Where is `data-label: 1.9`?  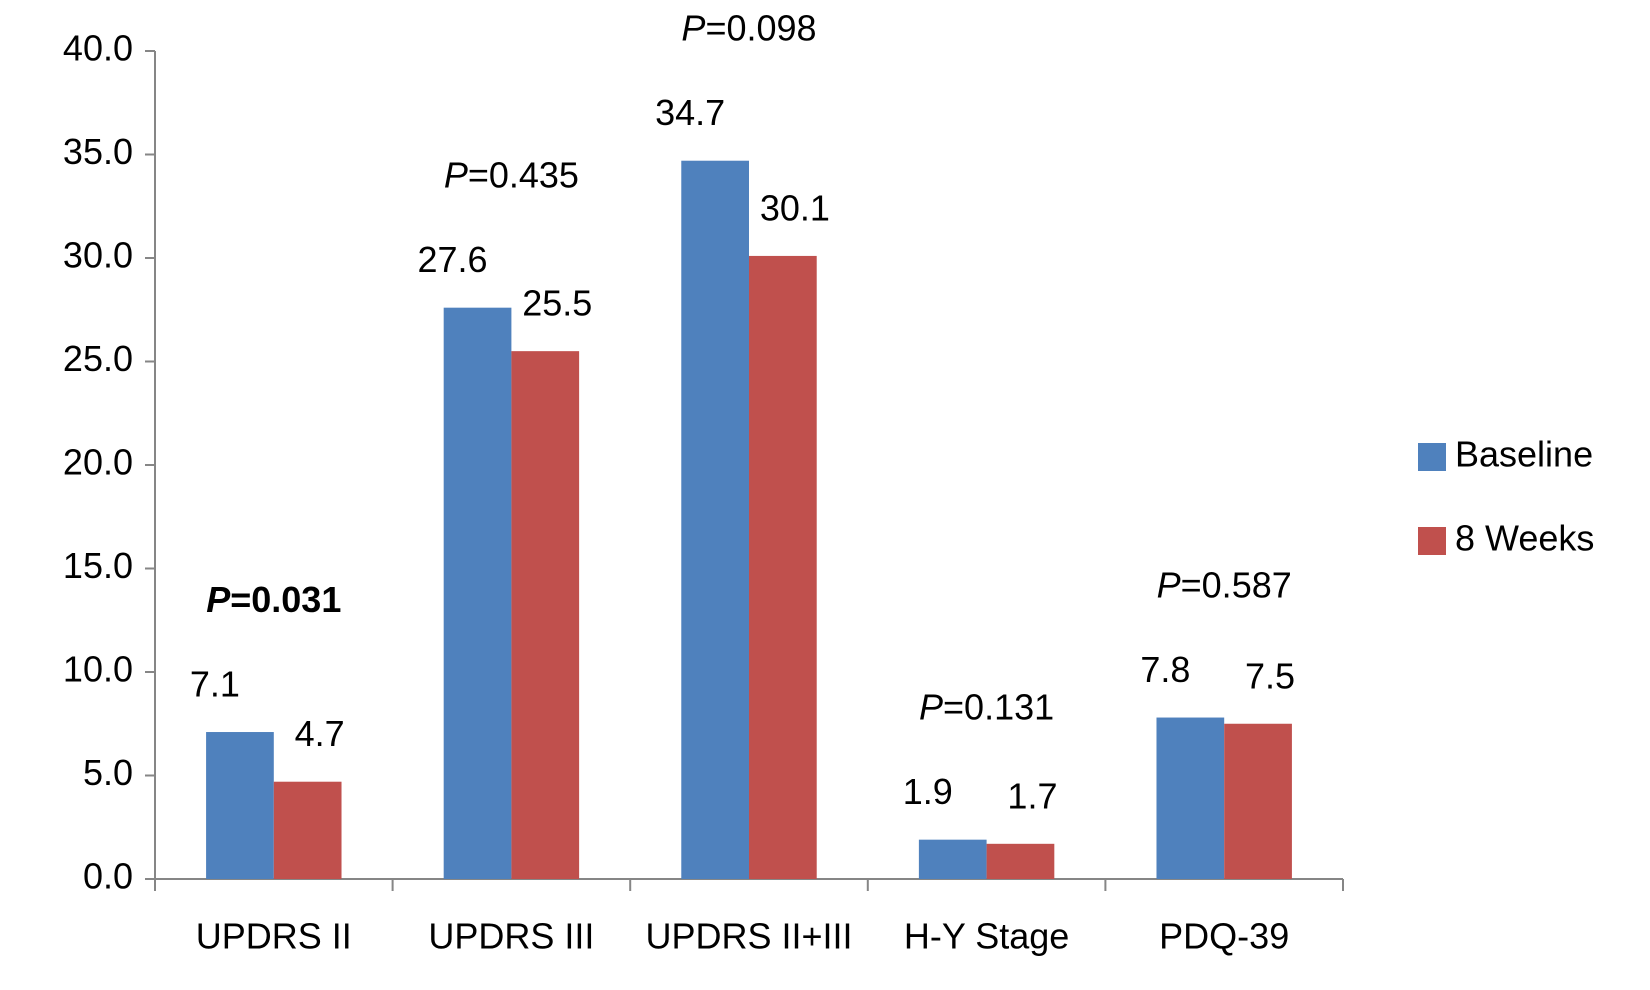
data-label: 1.9 is located at coordinates (928, 791).